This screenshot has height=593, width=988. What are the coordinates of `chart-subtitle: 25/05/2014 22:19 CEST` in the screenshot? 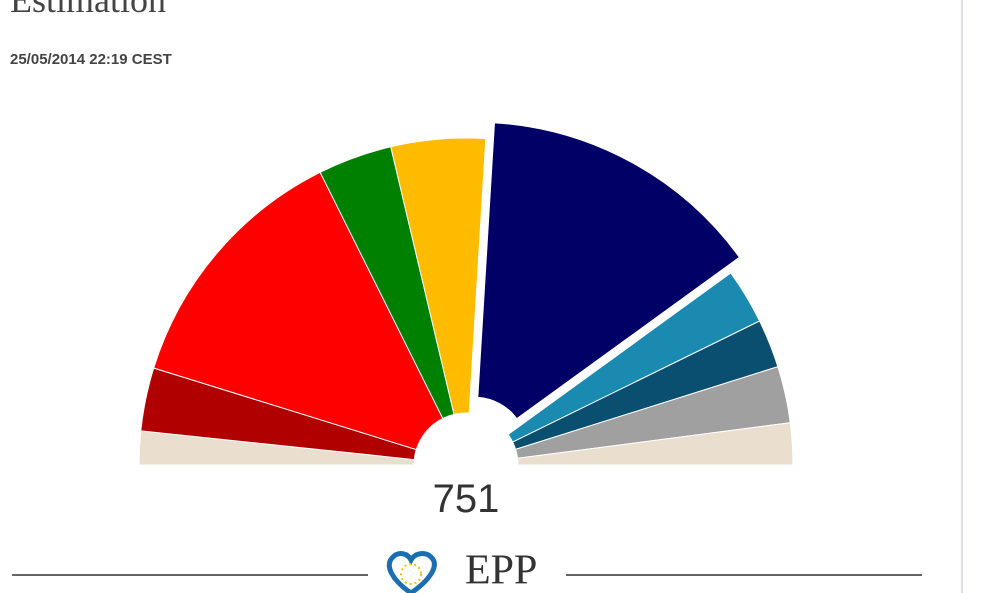 It's located at (91, 59).